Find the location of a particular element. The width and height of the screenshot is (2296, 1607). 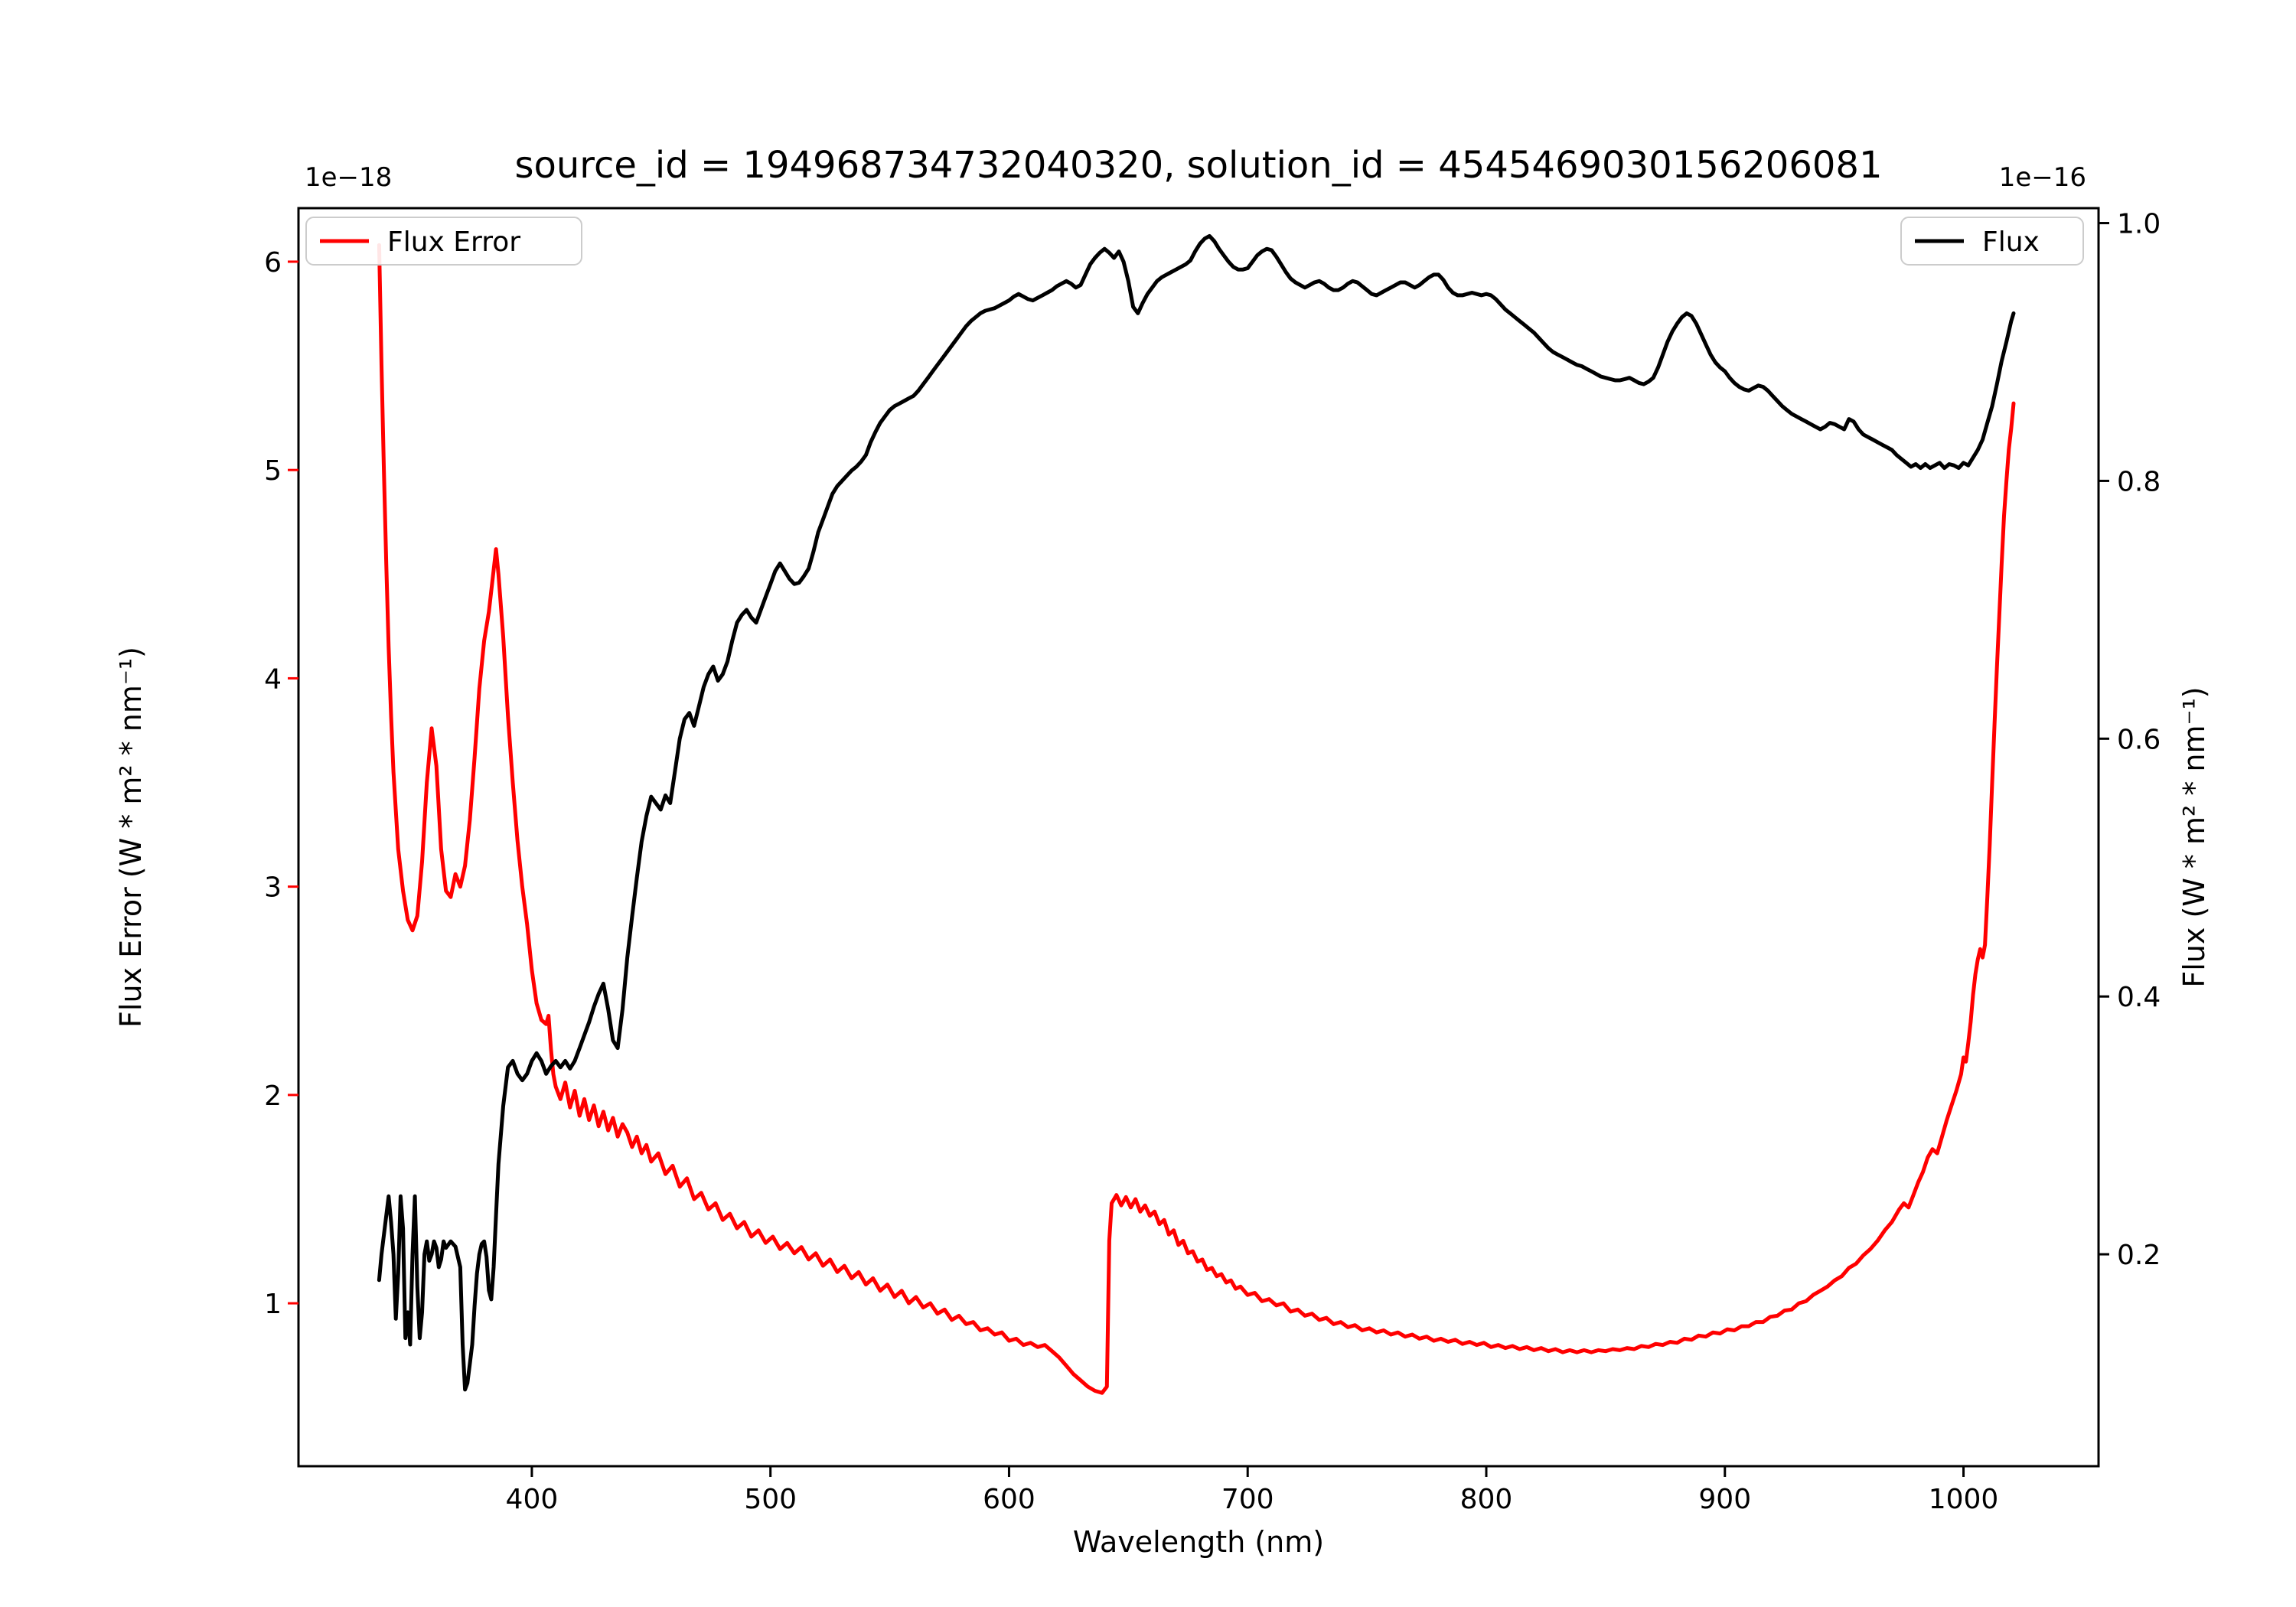

x-tick-label: 400 is located at coordinates (532, 1499).